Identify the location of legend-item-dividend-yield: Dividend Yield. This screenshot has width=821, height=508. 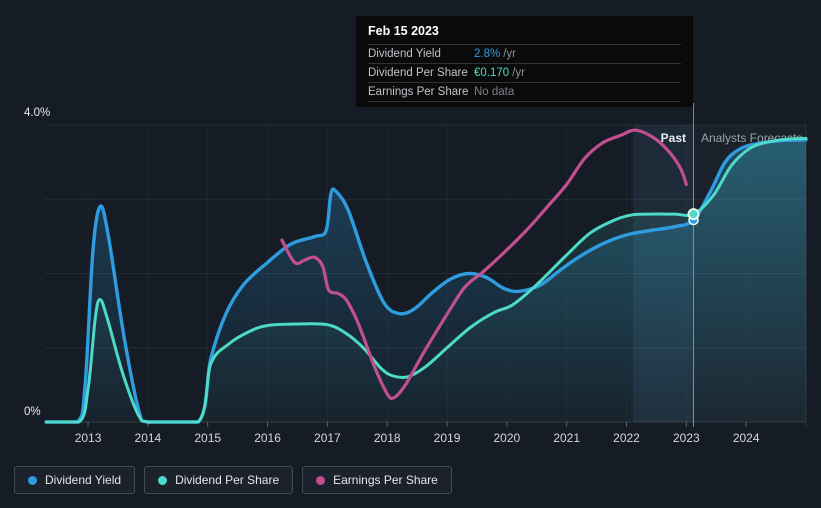
(75, 480).